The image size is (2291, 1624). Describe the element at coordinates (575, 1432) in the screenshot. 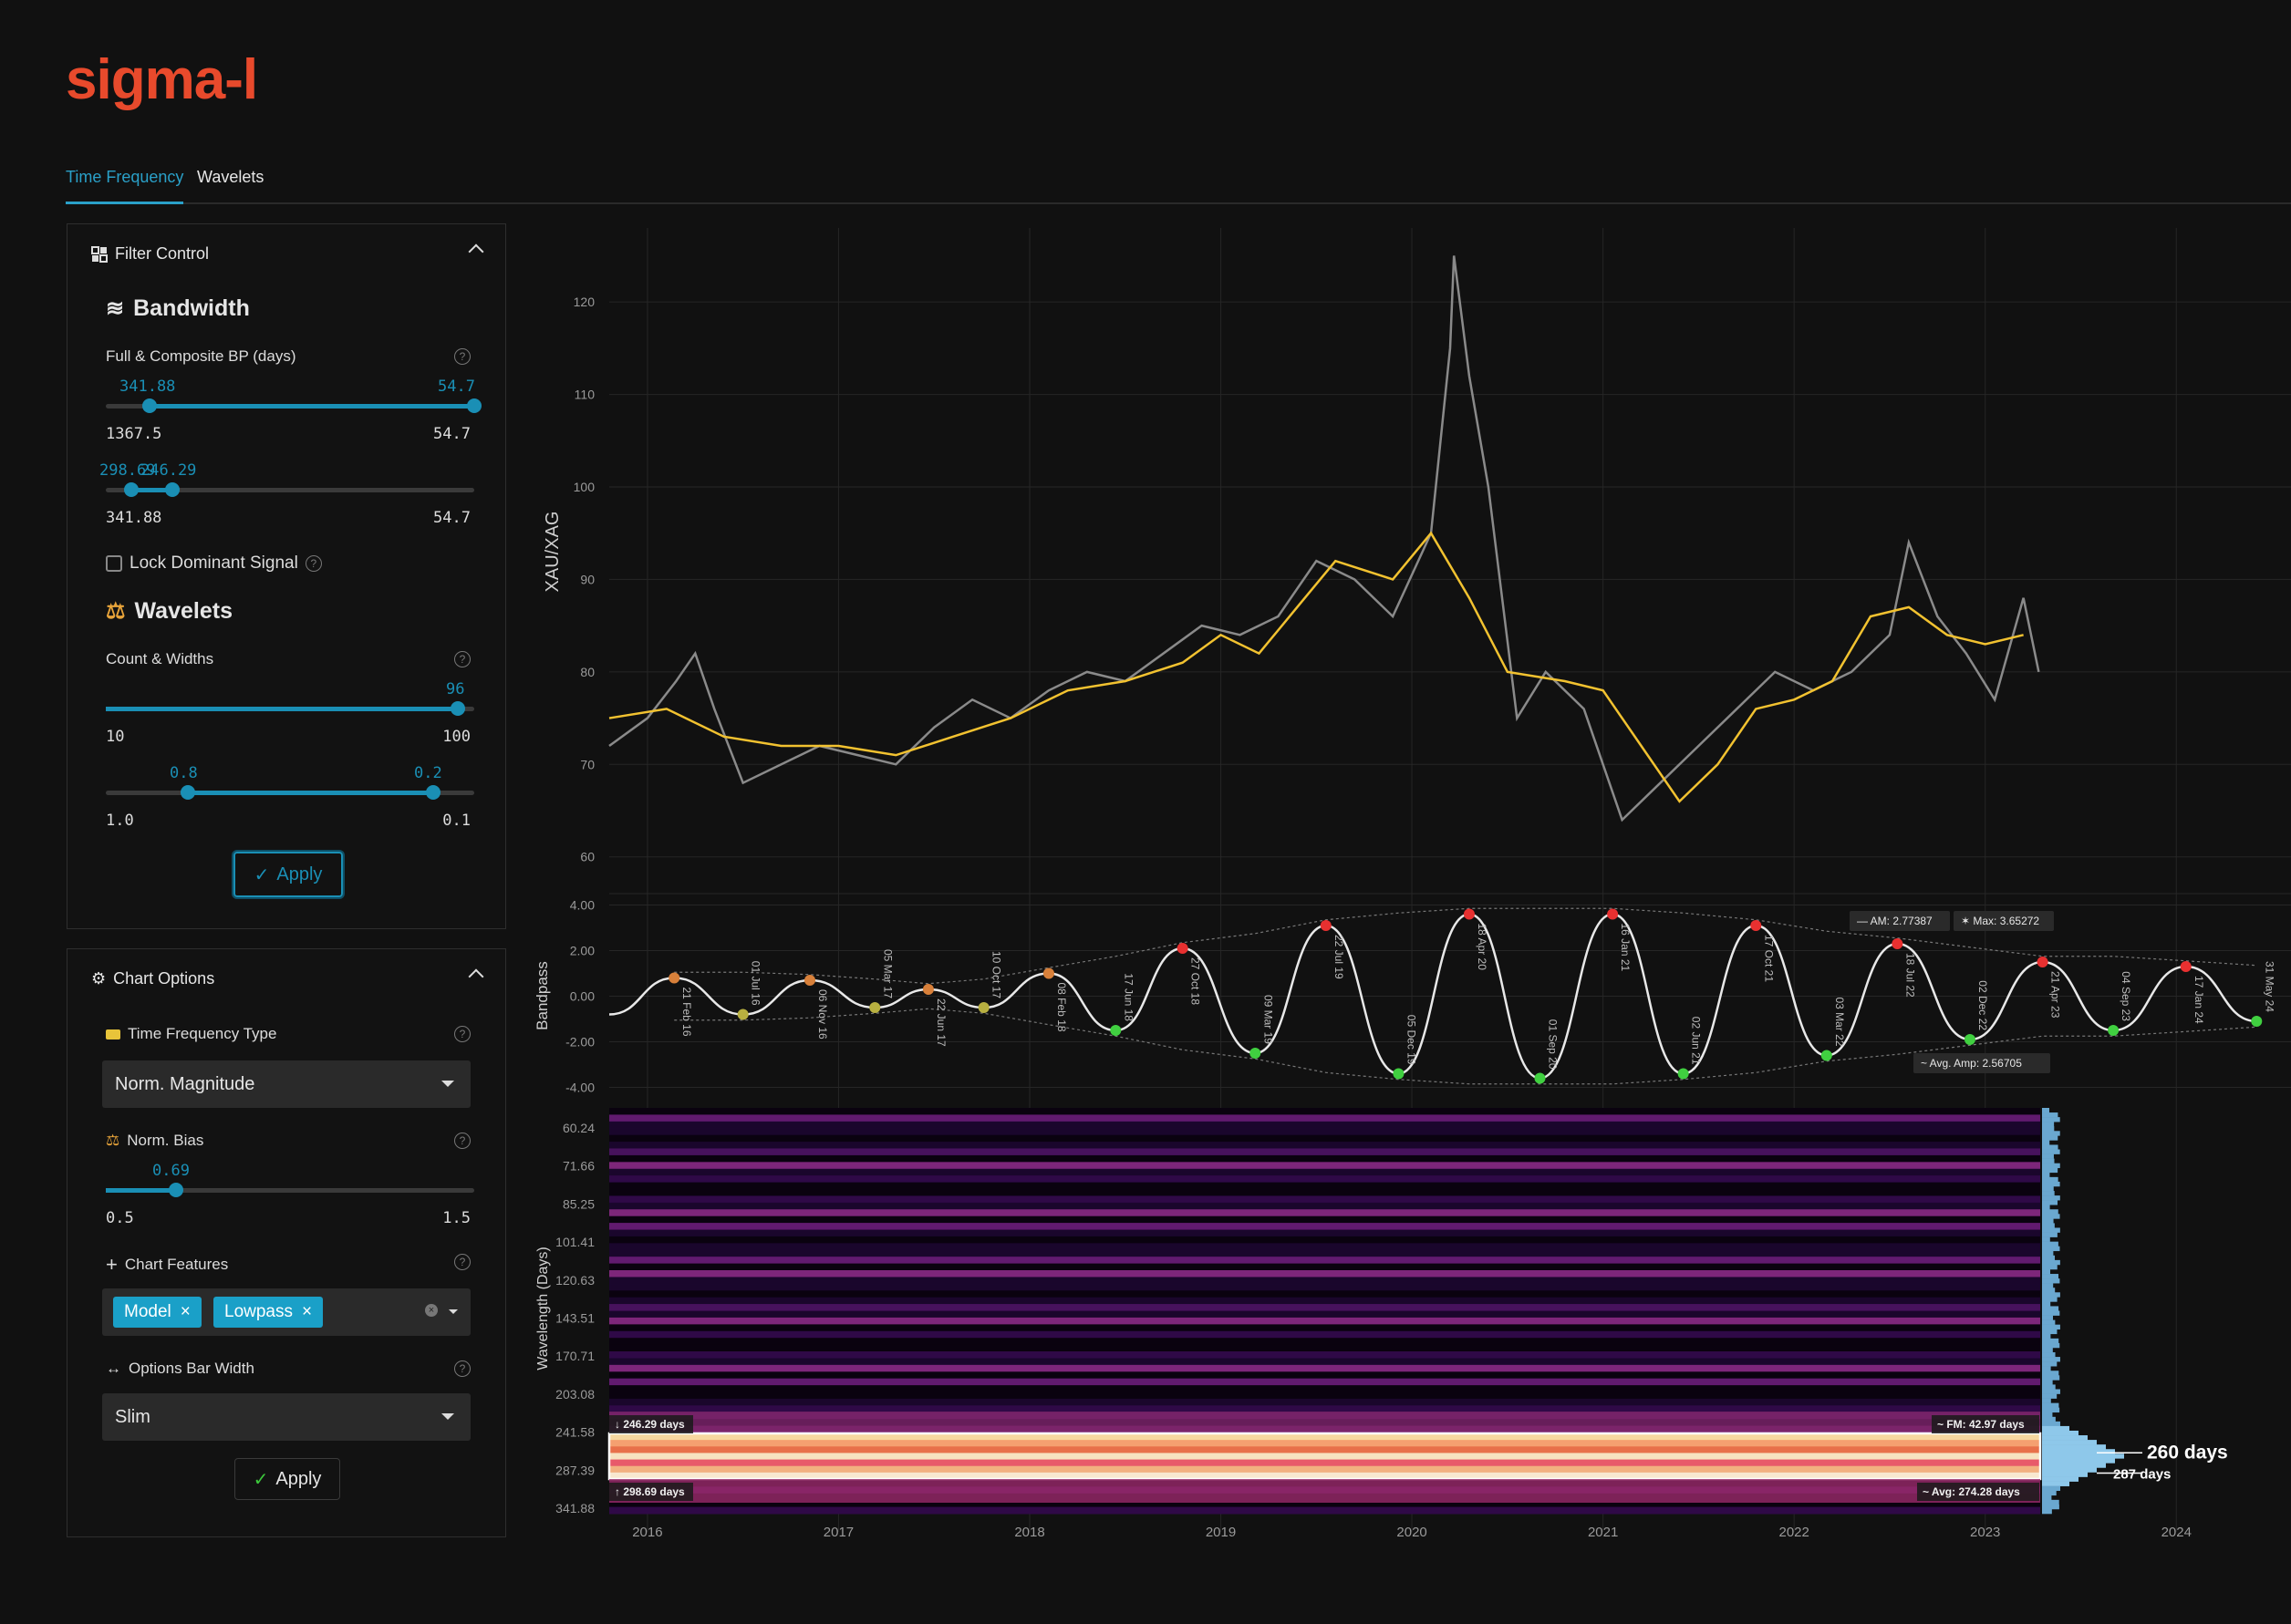

I see `y-tick-label: 241.58` at that location.